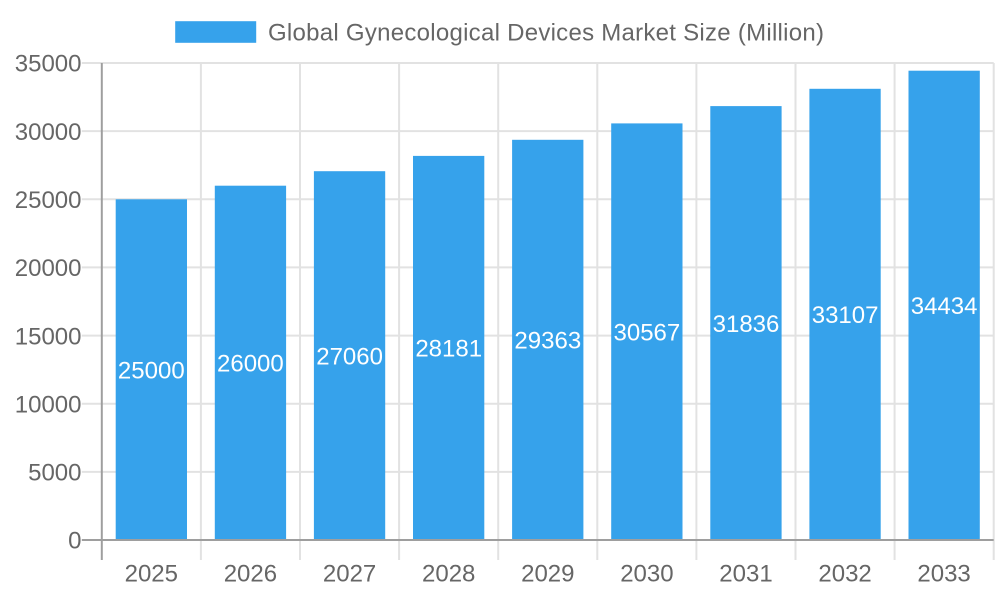  What do you see at coordinates (48, 132) in the screenshot?
I see `svg-text: 30000` at bounding box center [48, 132].